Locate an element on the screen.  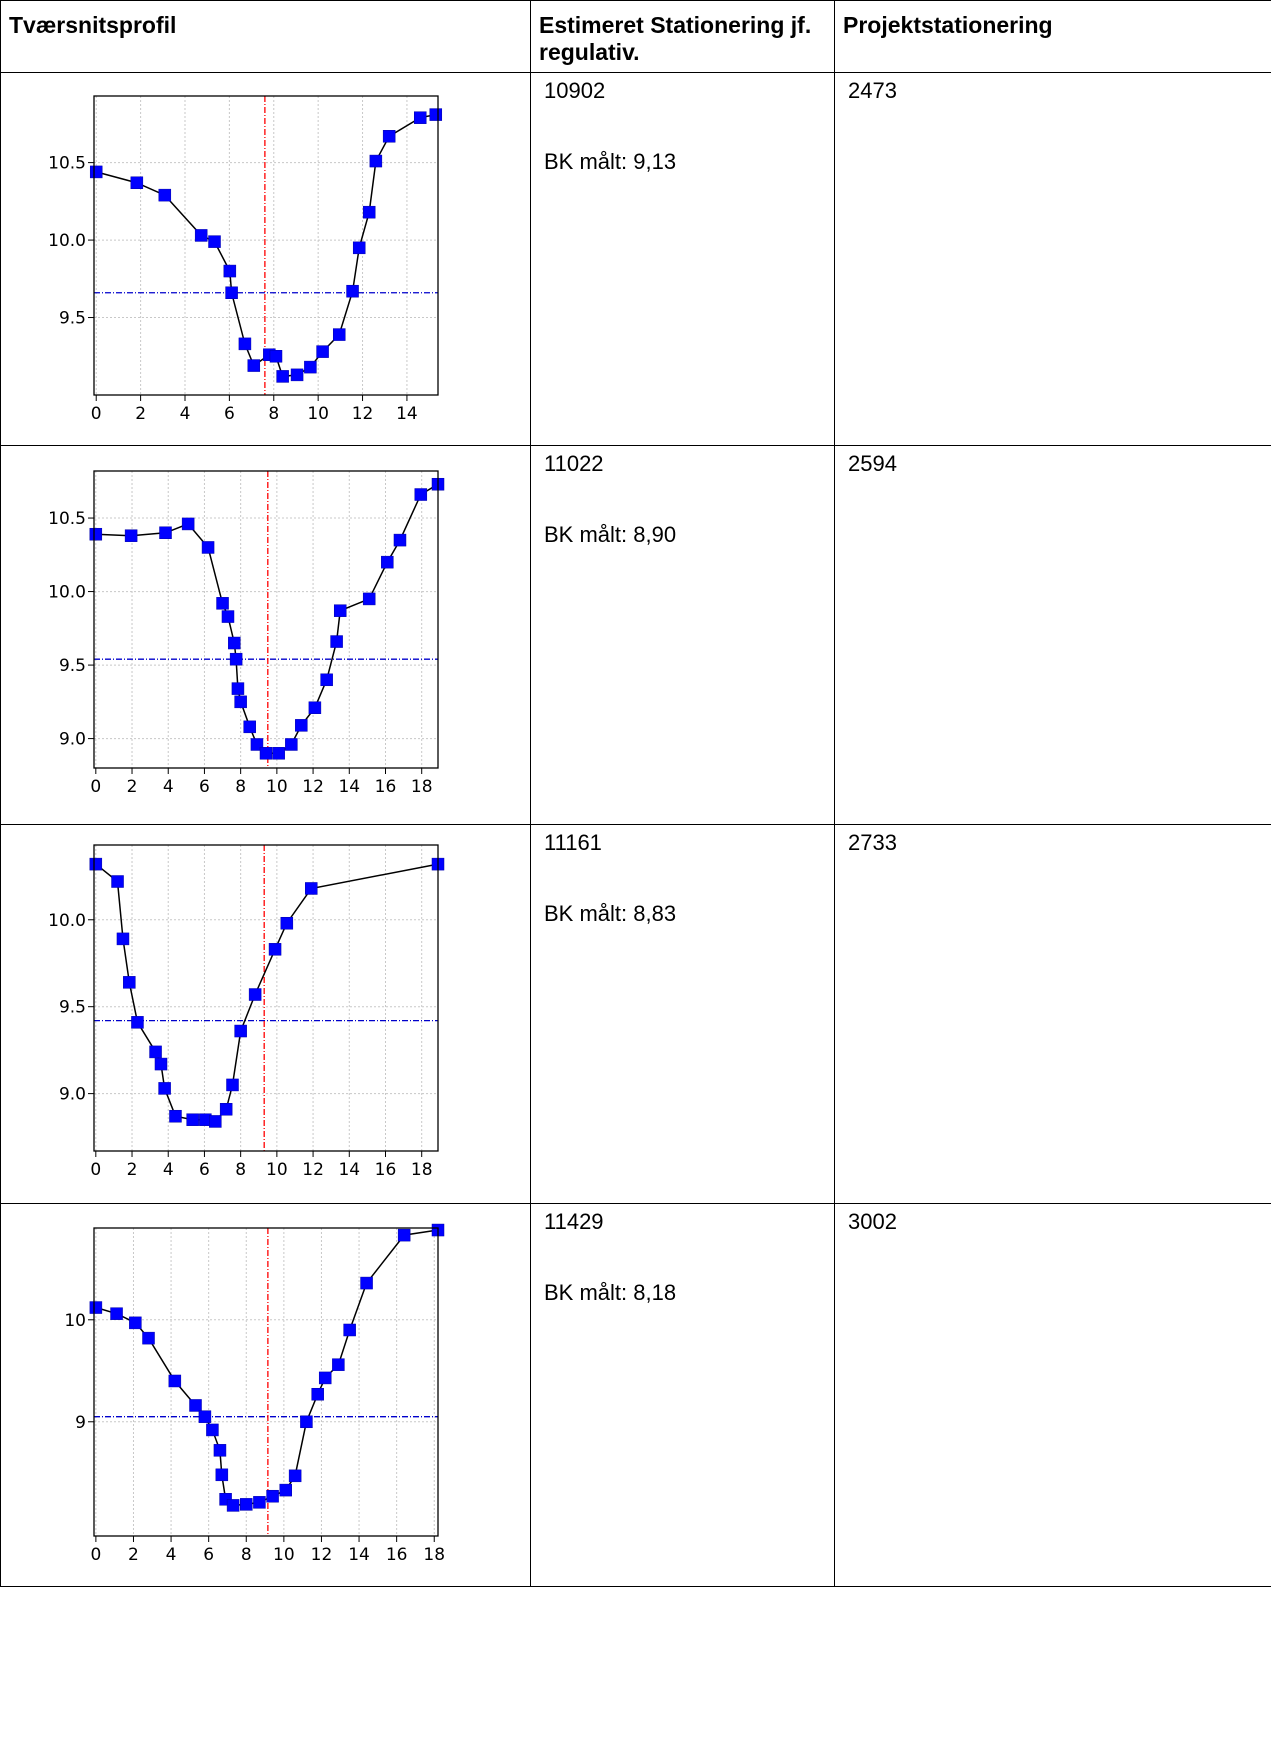
x-tick-label: 2 is located at coordinates (132, 787).